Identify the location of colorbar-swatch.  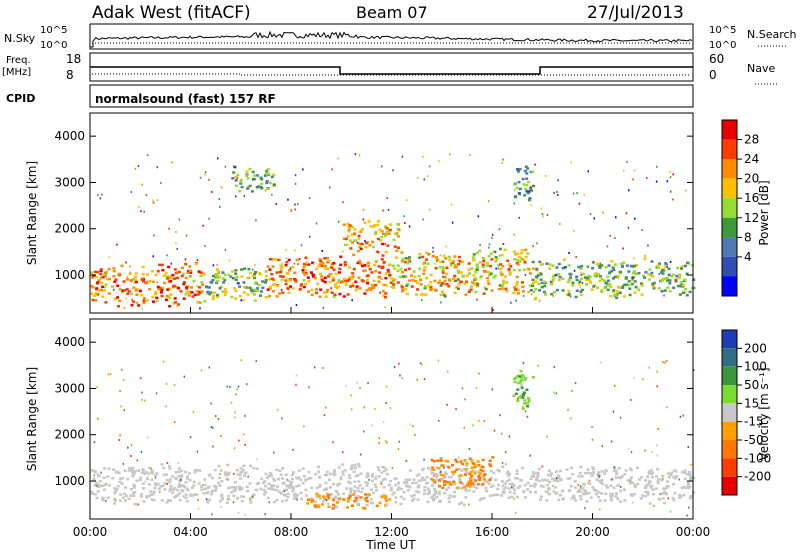
(729, 467).